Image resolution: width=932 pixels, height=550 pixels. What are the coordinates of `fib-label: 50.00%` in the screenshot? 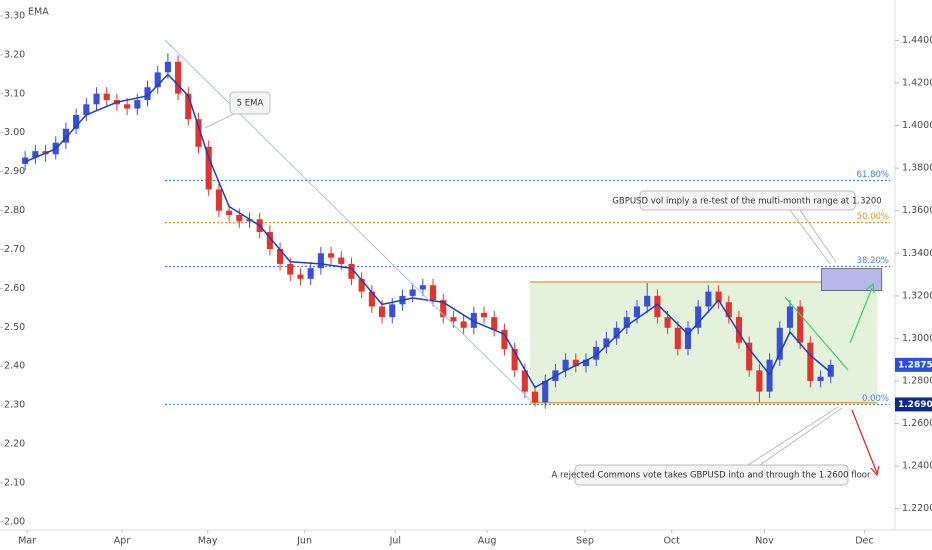 It's located at (873, 217).